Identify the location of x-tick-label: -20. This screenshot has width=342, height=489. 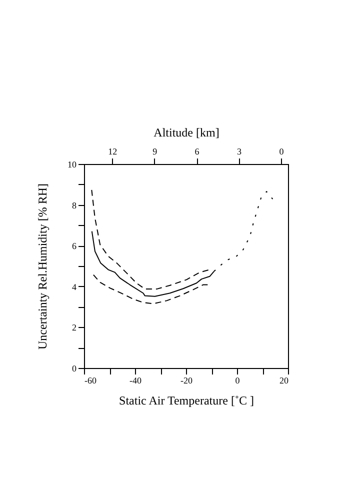
(186, 381).